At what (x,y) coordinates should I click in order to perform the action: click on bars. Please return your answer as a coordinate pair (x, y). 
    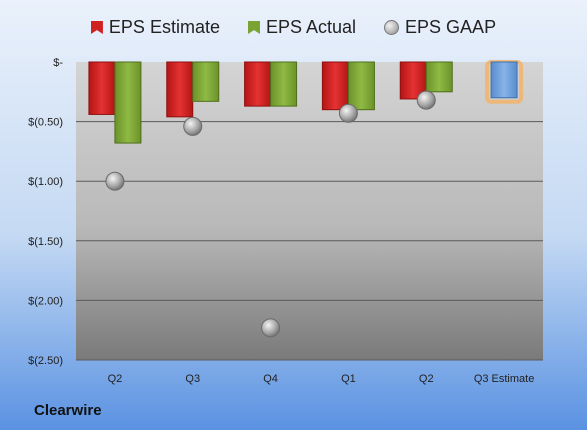
    Looking at the image, I should click on (306, 102).